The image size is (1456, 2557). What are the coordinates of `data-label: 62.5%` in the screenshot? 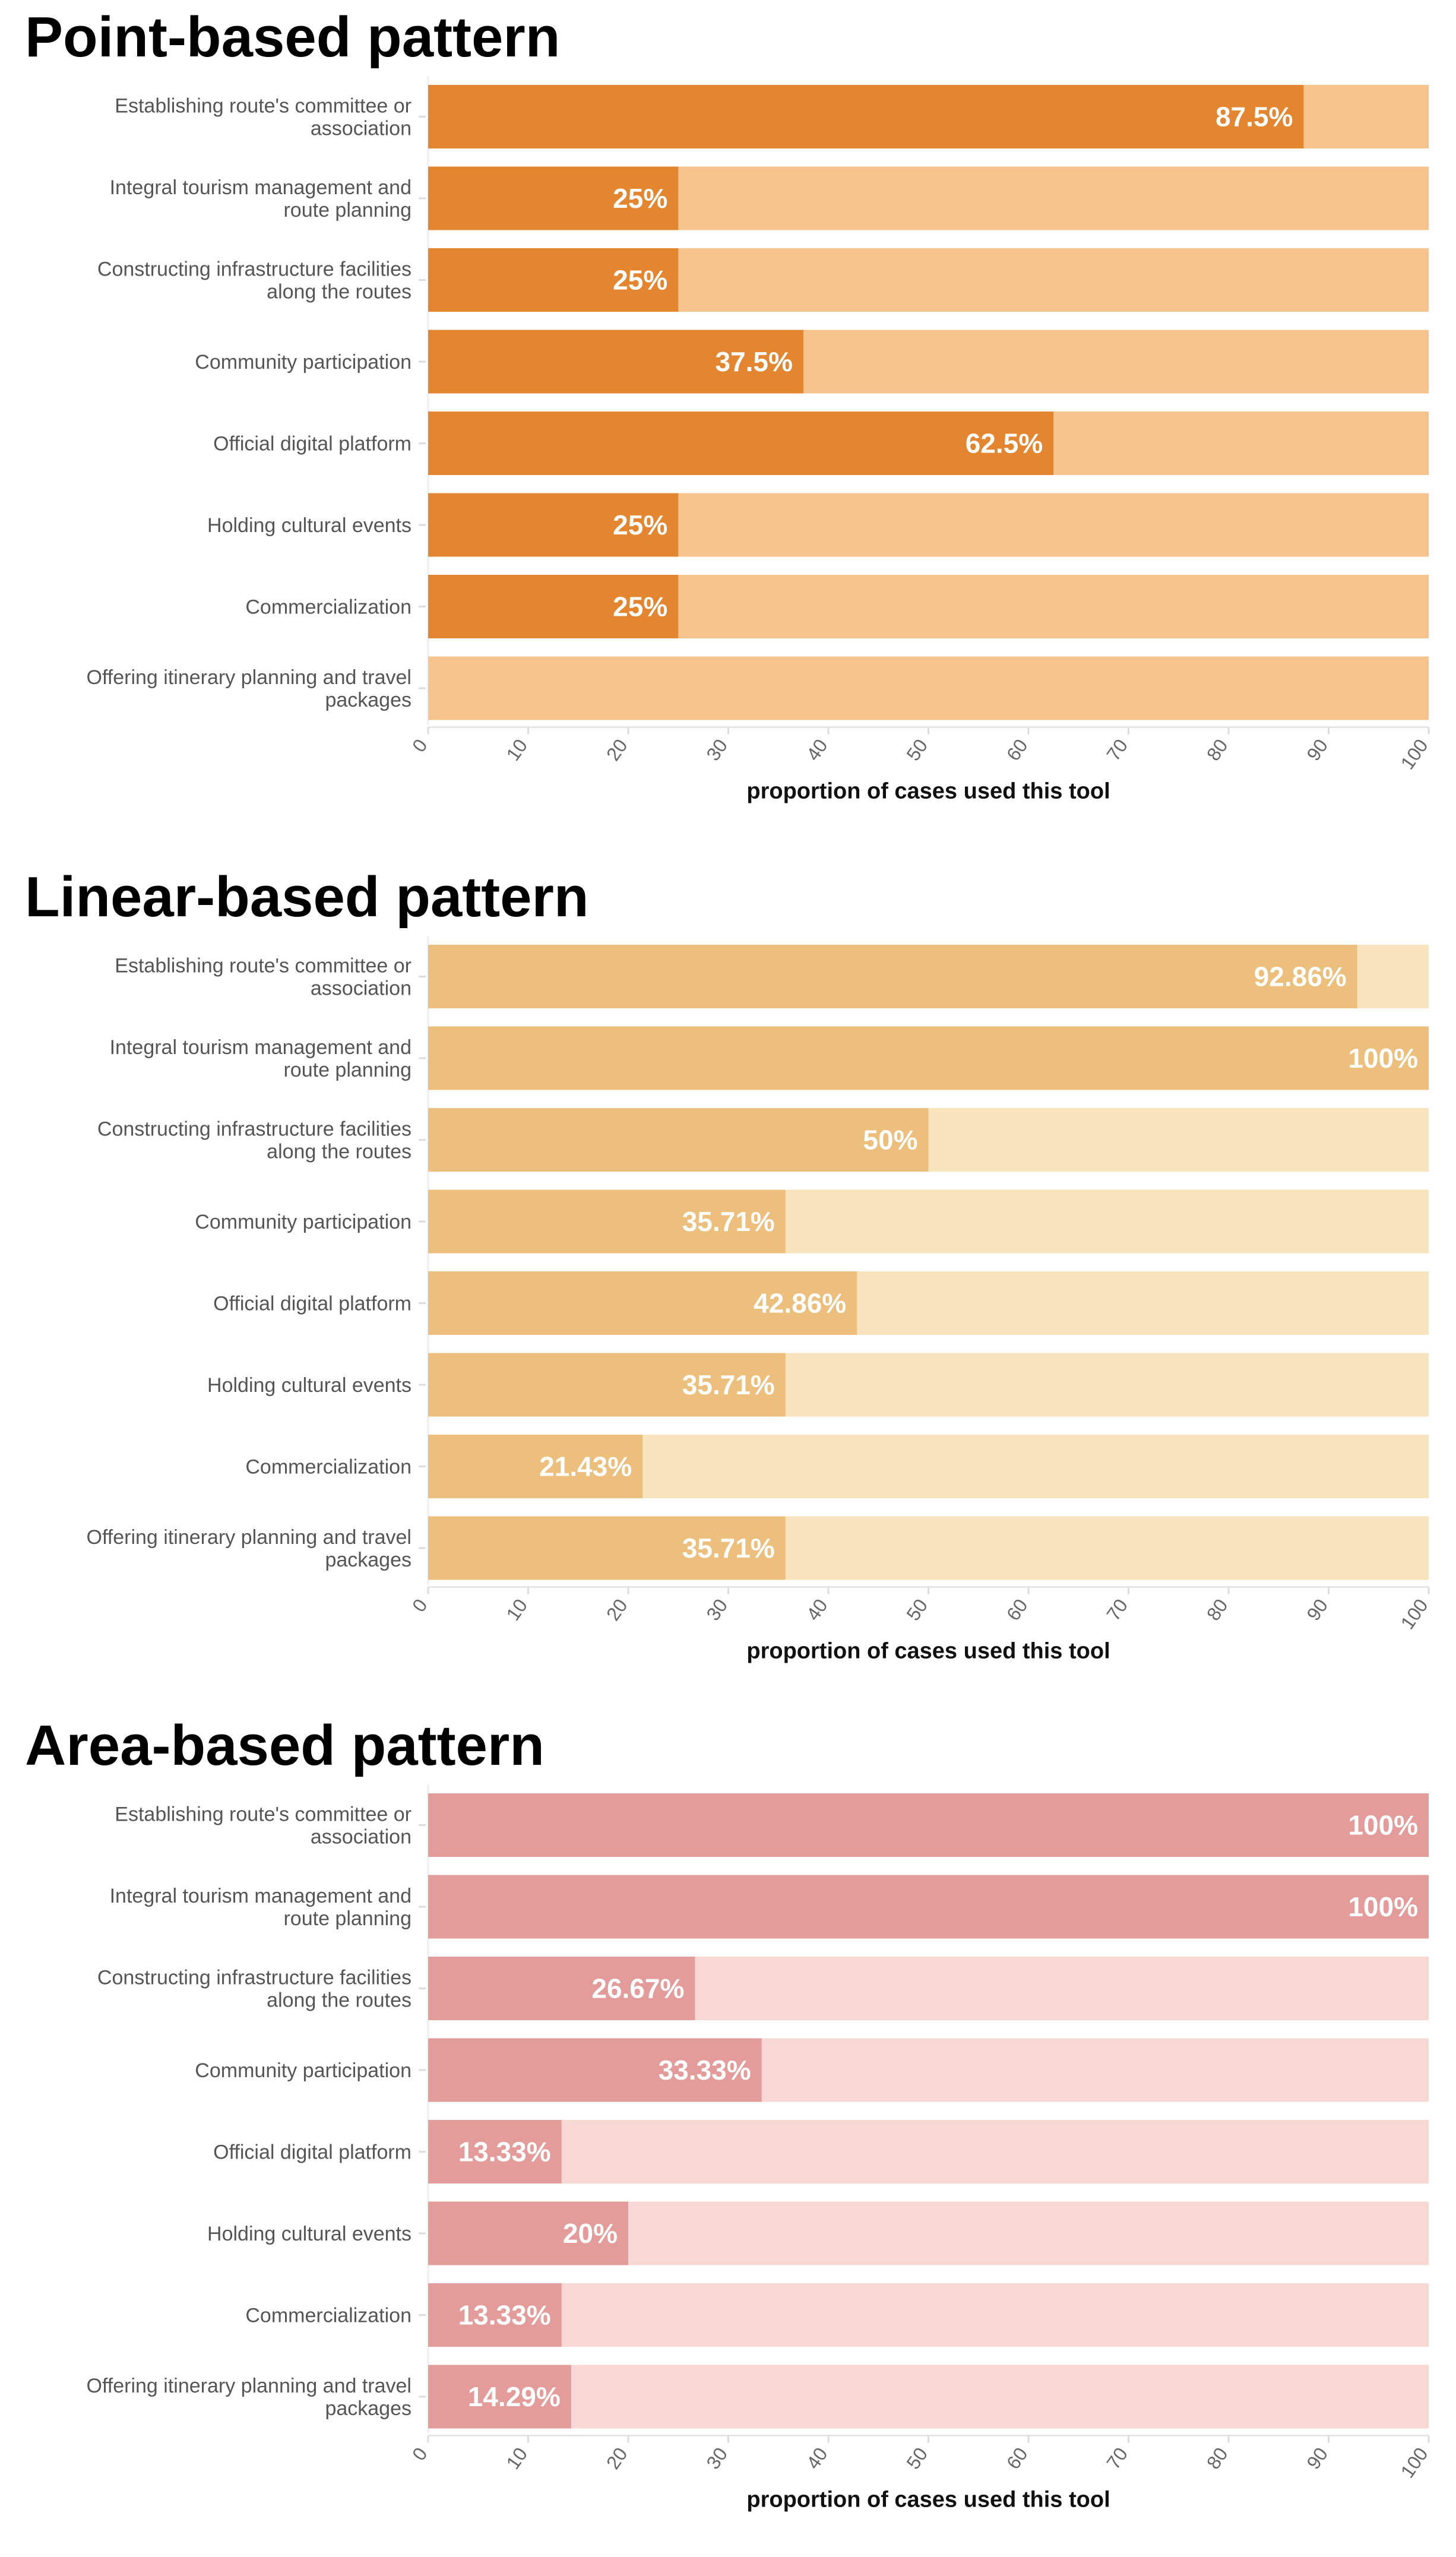 It's located at (1004, 443).